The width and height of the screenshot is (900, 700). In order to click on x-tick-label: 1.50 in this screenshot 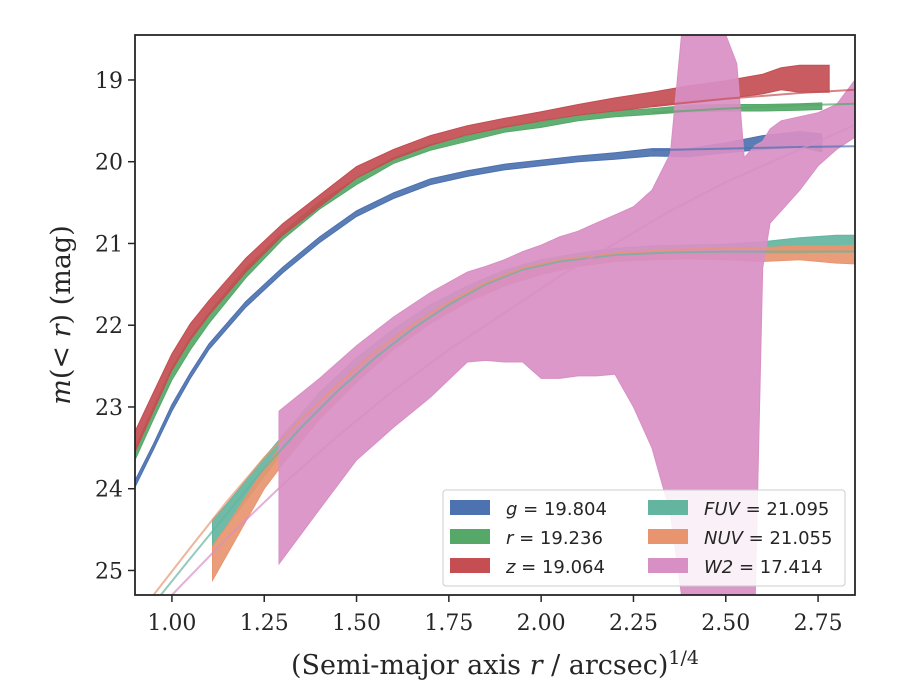, I will do `click(356, 623)`.